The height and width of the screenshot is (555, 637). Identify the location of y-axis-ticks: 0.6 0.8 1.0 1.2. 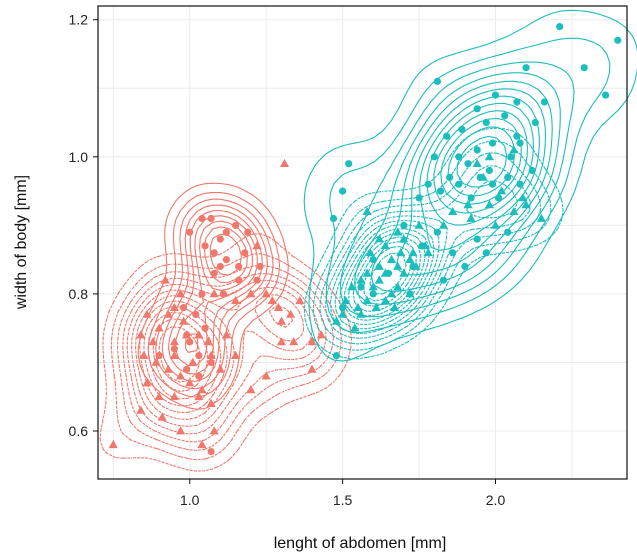
(83, 225).